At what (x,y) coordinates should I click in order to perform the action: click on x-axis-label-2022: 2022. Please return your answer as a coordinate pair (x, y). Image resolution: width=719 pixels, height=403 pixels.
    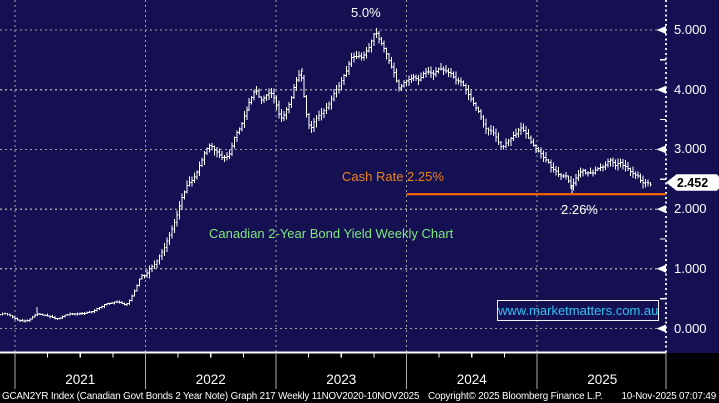
    Looking at the image, I should click on (210, 379).